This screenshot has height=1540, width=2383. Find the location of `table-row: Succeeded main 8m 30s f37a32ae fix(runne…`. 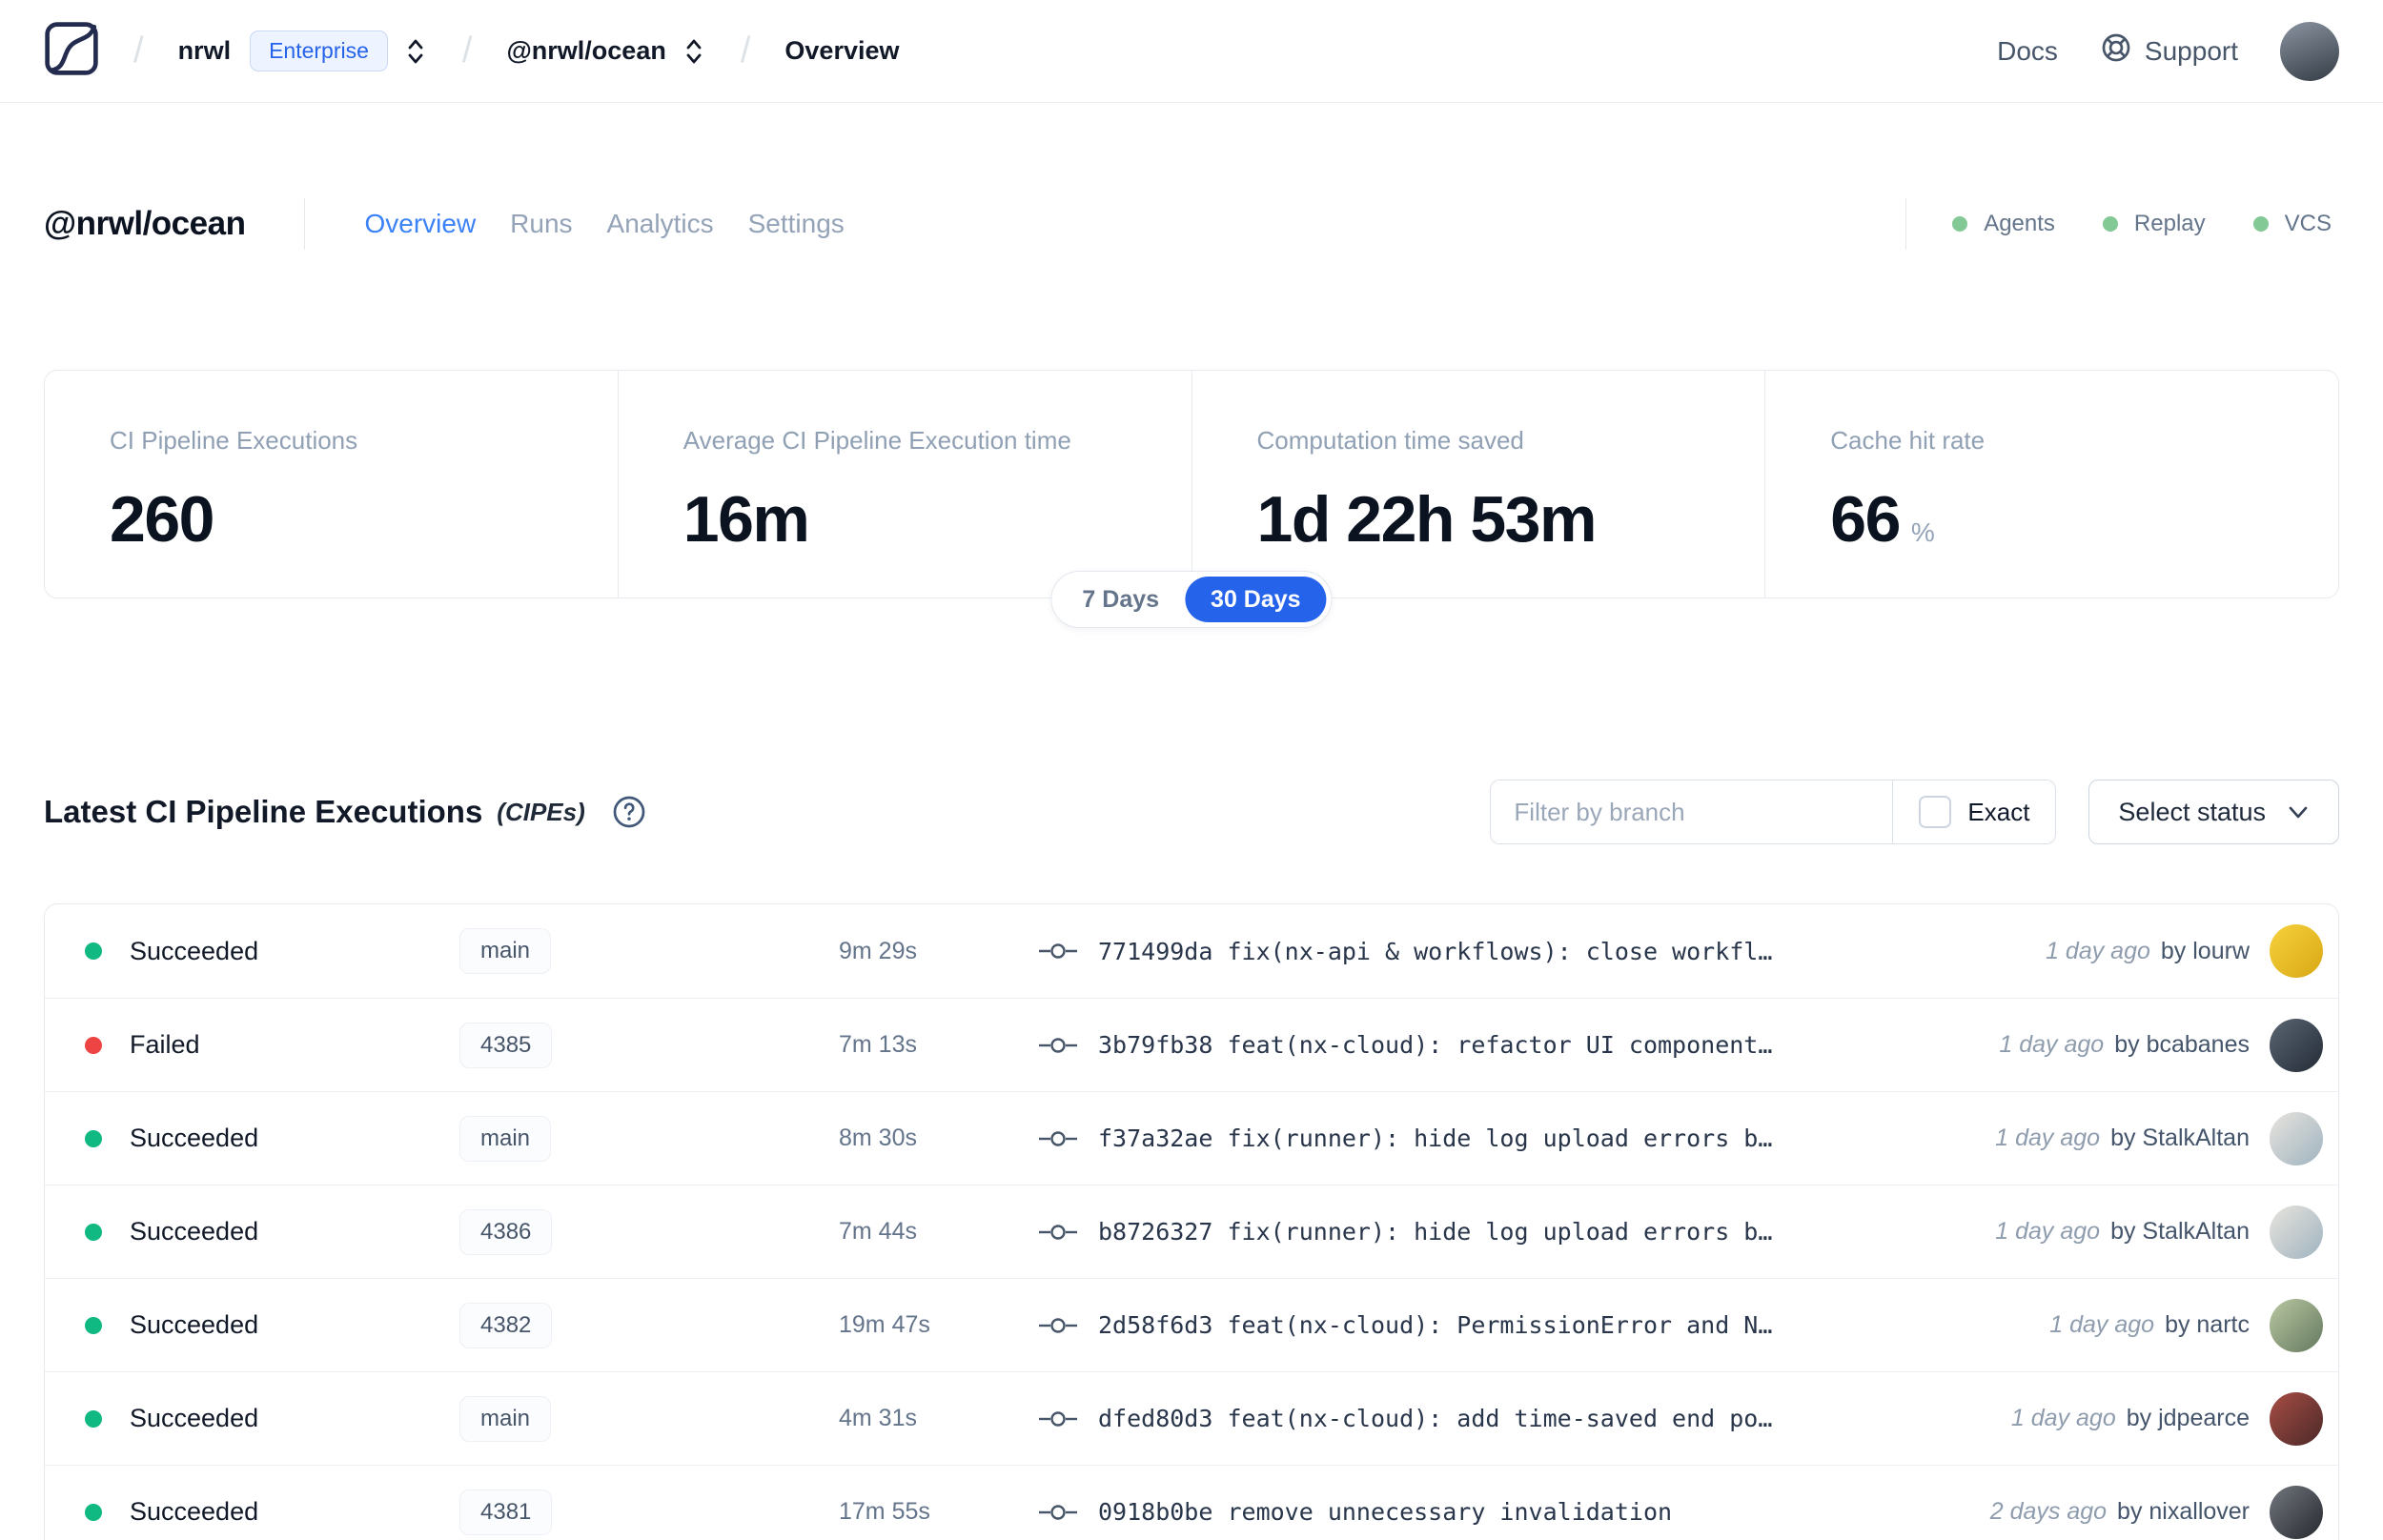

table-row: Succeeded main 8m 30s f37a32ae fix(runne… is located at coordinates (1191, 1138).